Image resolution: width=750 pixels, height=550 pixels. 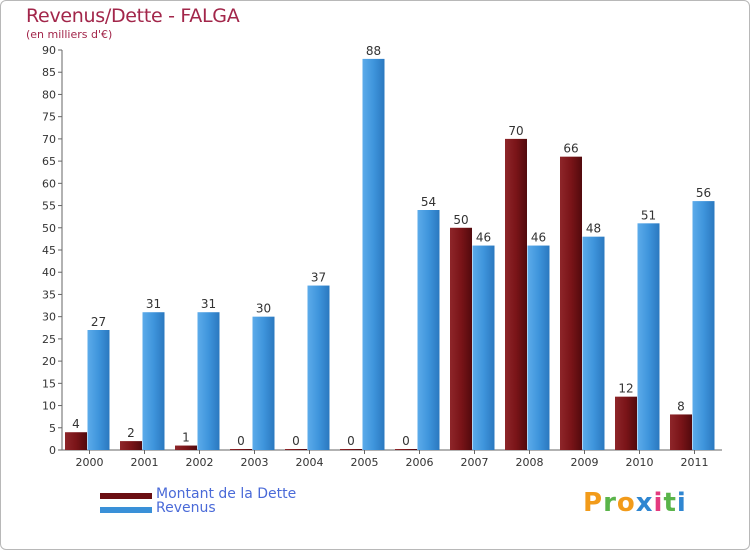 What do you see at coordinates (49, 339) in the screenshot?
I see `y-tick-label: 25` at bounding box center [49, 339].